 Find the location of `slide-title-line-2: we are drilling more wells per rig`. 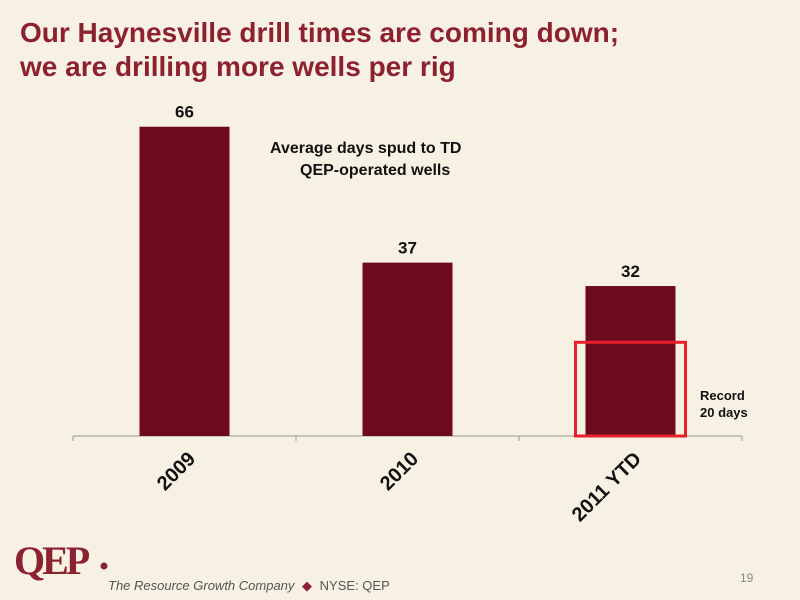

slide-title-line-2: we are drilling more wells per rig is located at coordinates (238, 66).